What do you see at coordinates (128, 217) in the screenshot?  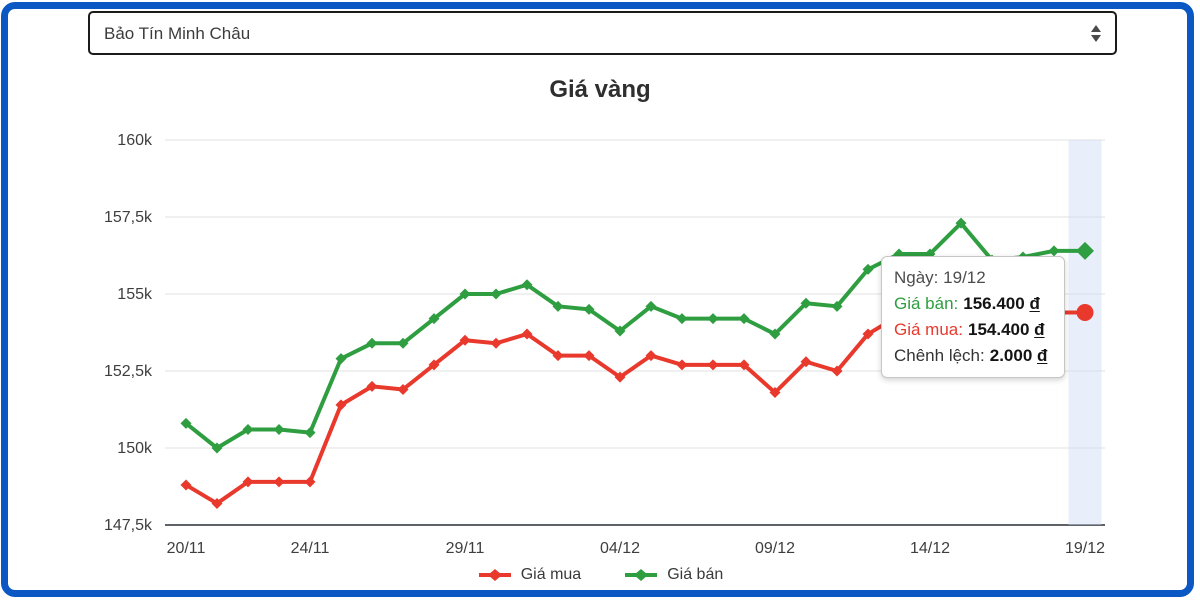 I see `y-axis-label: 157,5k` at bounding box center [128, 217].